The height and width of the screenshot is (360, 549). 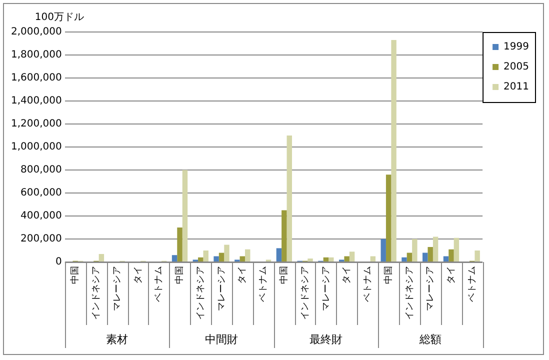 What do you see at coordinates (36, 32) in the screenshot?
I see `y-tick-label: 2,000,000` at bounding box center [36, 32].